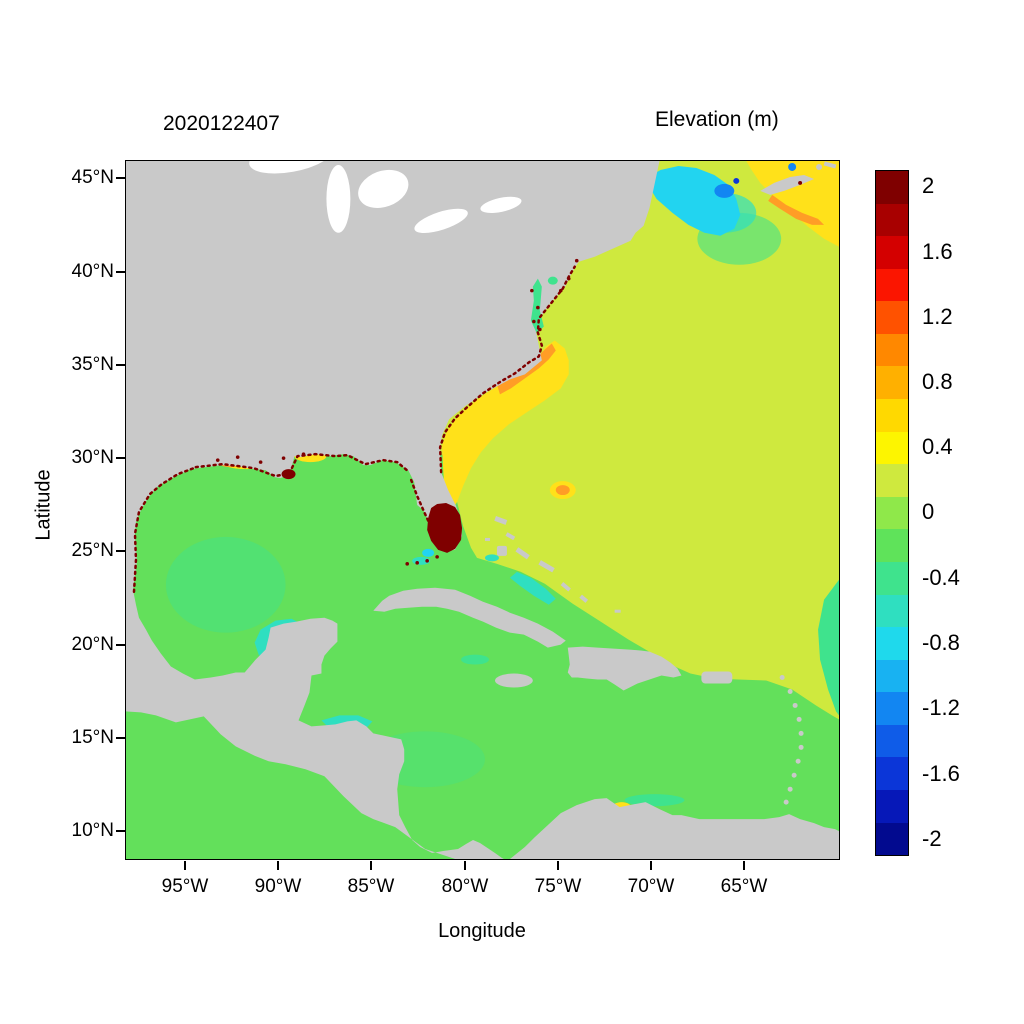 The width and height of the screenshot is (1024, 1024). I want to click on jamaica-island, so click(513, 680).